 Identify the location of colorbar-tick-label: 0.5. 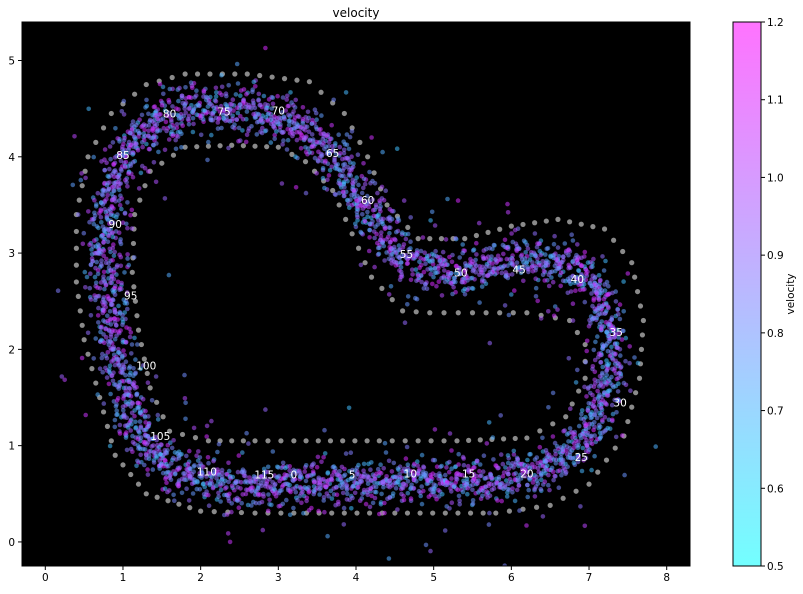
(775, 567).